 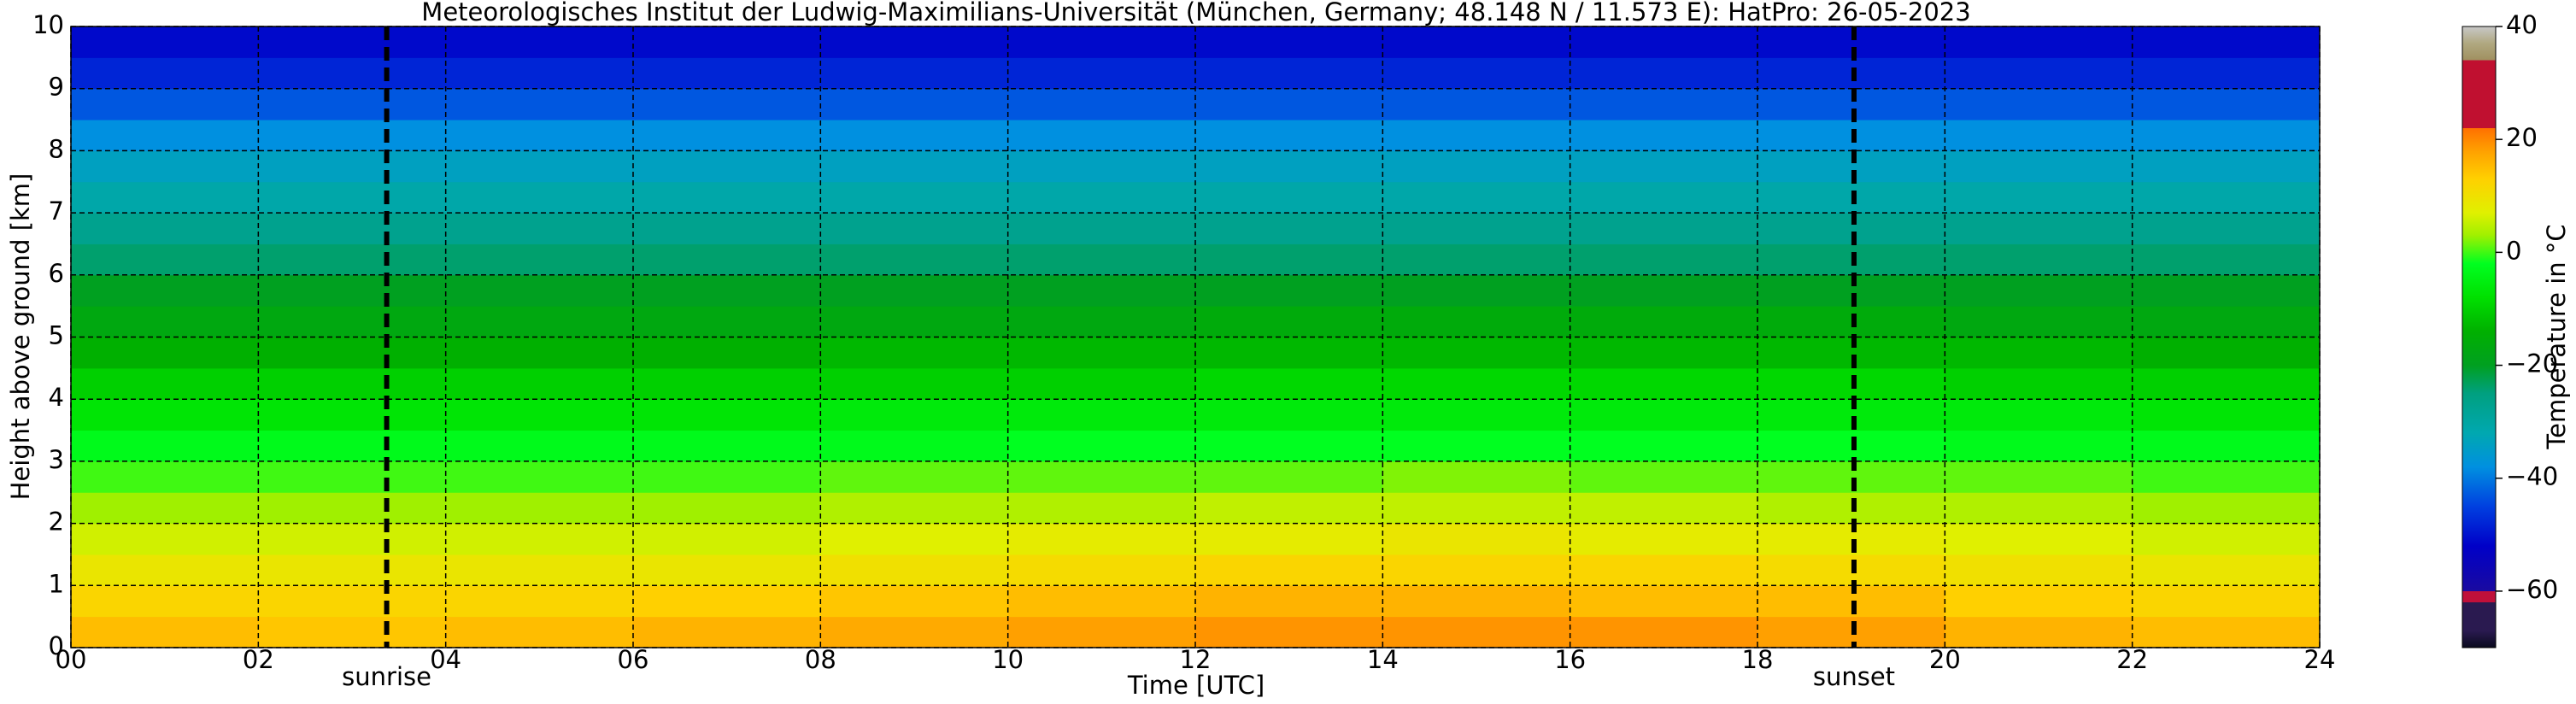 I want to click on x-tick-label: 04, so click(x=445, y=659).